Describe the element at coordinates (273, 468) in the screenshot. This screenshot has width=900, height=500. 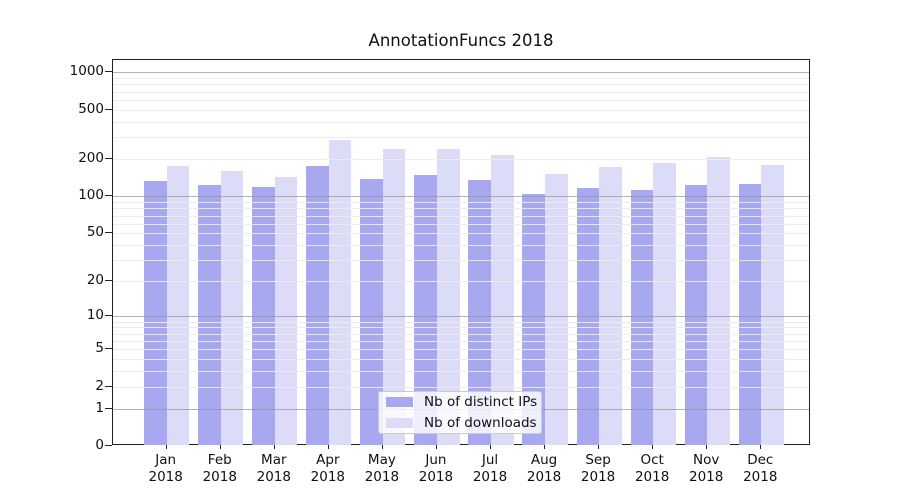
I see `x-tick-label-mar: Mar 2018` at that location.